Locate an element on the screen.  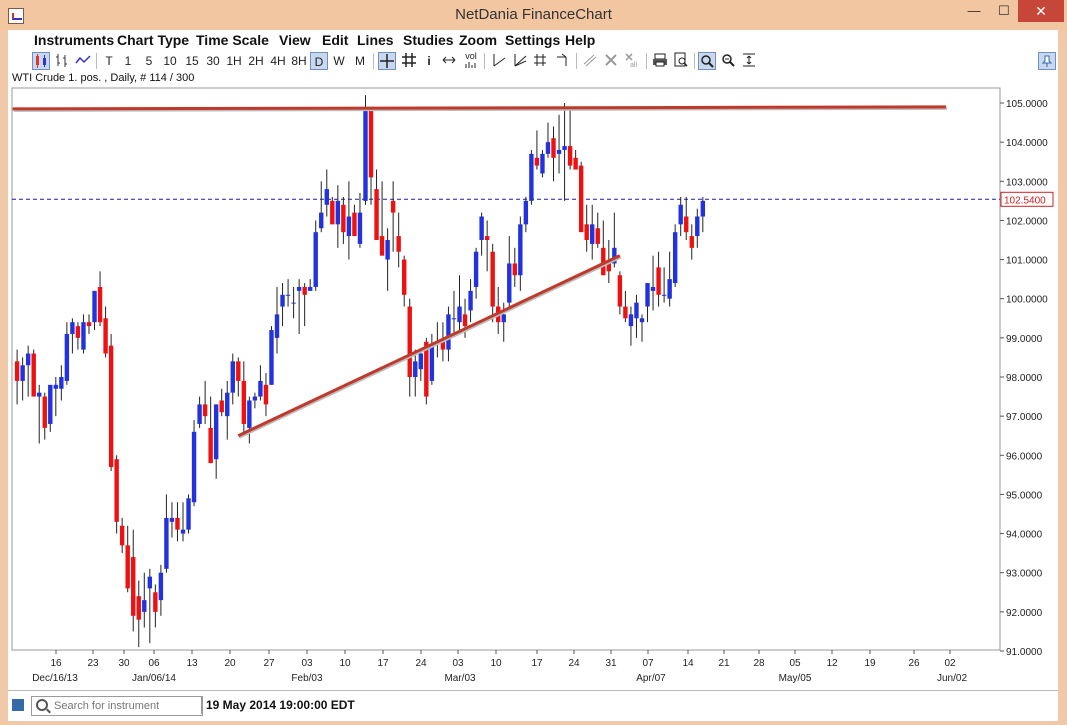
timescale-5m: 5 is located at coordinates (149, 61).